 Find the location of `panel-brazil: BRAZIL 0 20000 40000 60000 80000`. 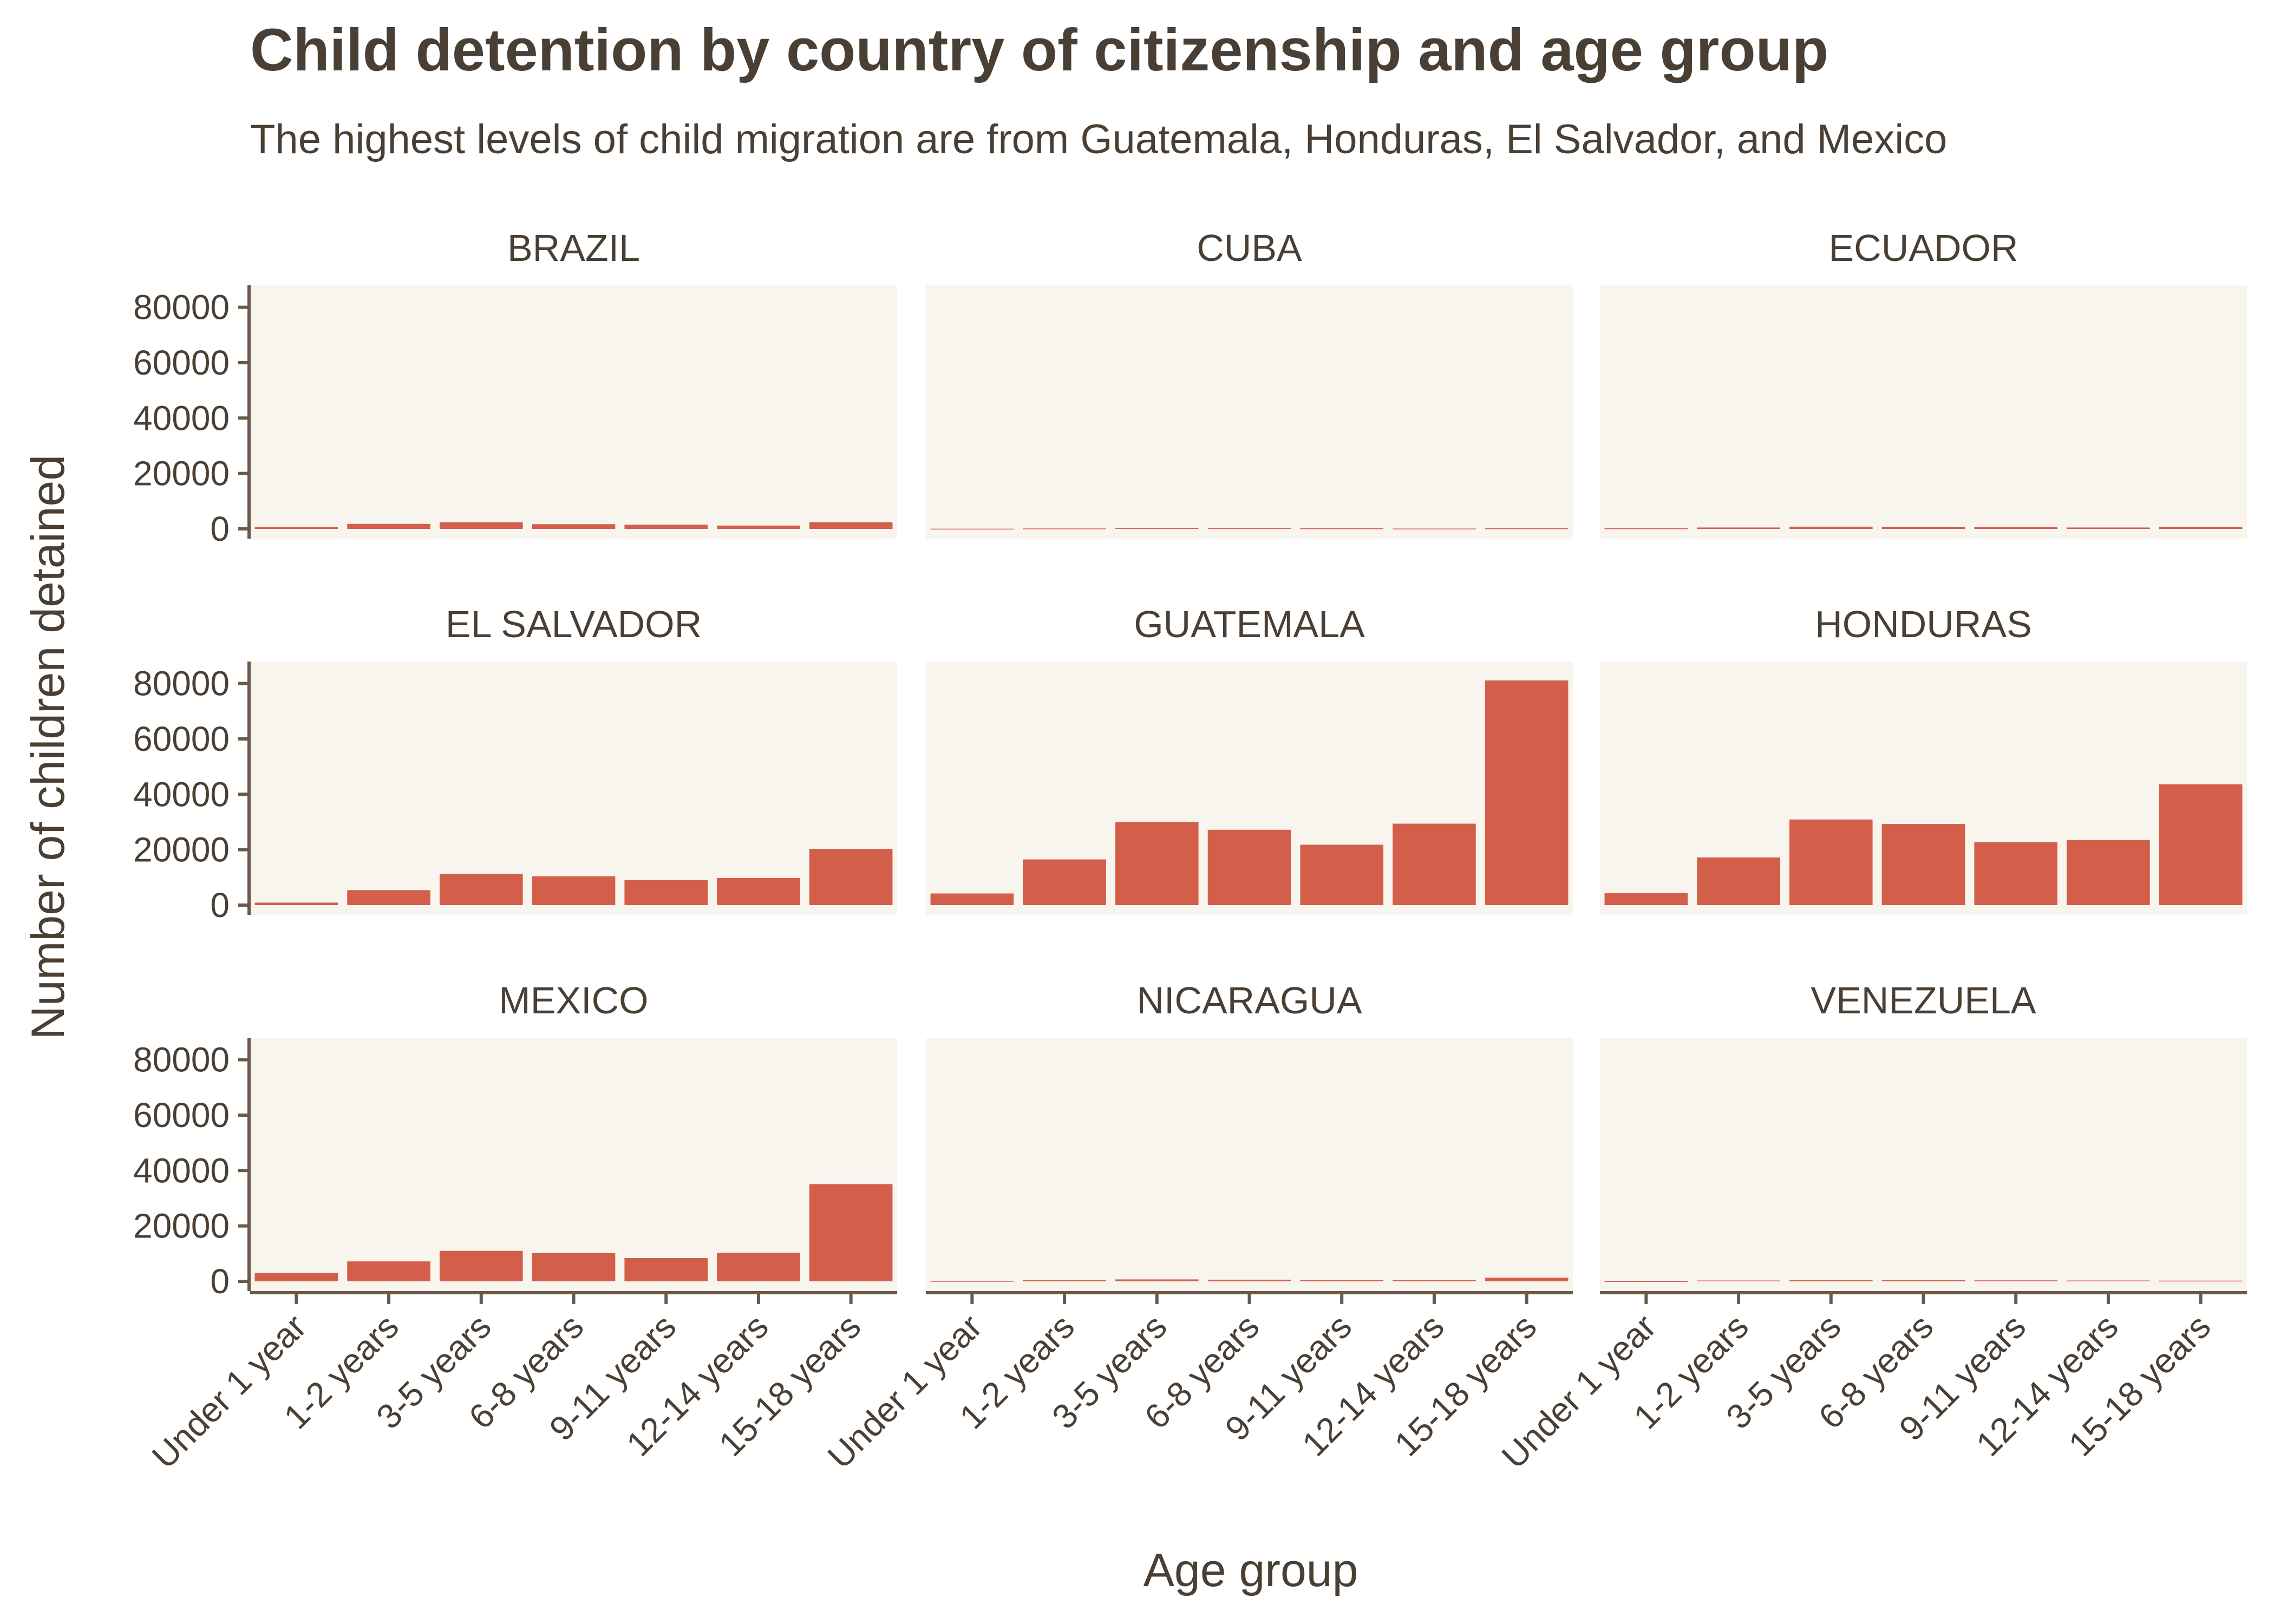

panel-brazil: BRAZIL 0 20000 40000 60000 80000 is located at coordinates (515, 387).